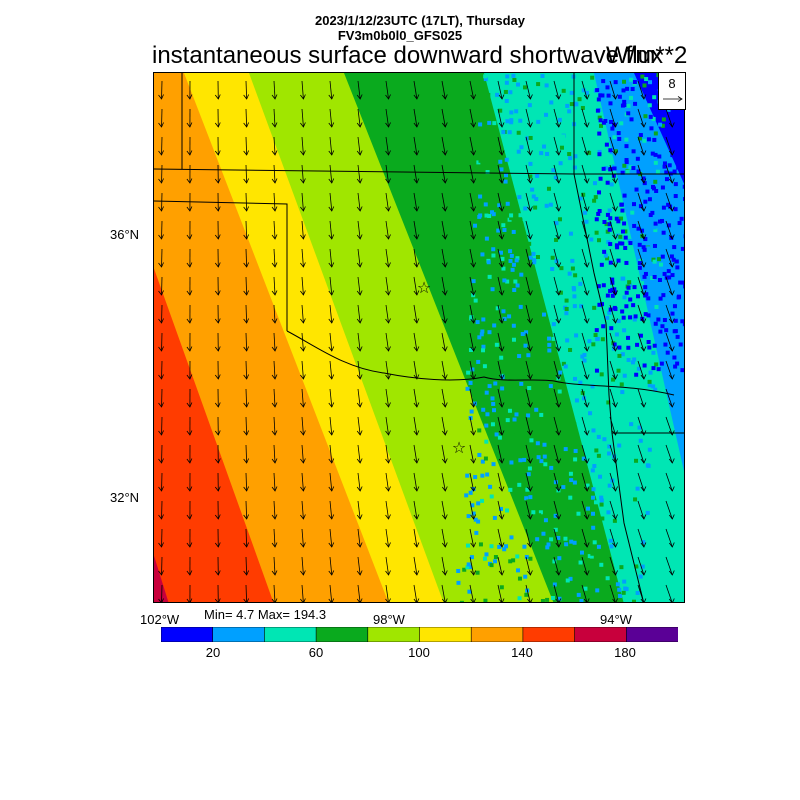  What do you see at coordinates (647, 55) in the screenshot?
I see `units-label: W/m**2` at bounding box center [647, 55].